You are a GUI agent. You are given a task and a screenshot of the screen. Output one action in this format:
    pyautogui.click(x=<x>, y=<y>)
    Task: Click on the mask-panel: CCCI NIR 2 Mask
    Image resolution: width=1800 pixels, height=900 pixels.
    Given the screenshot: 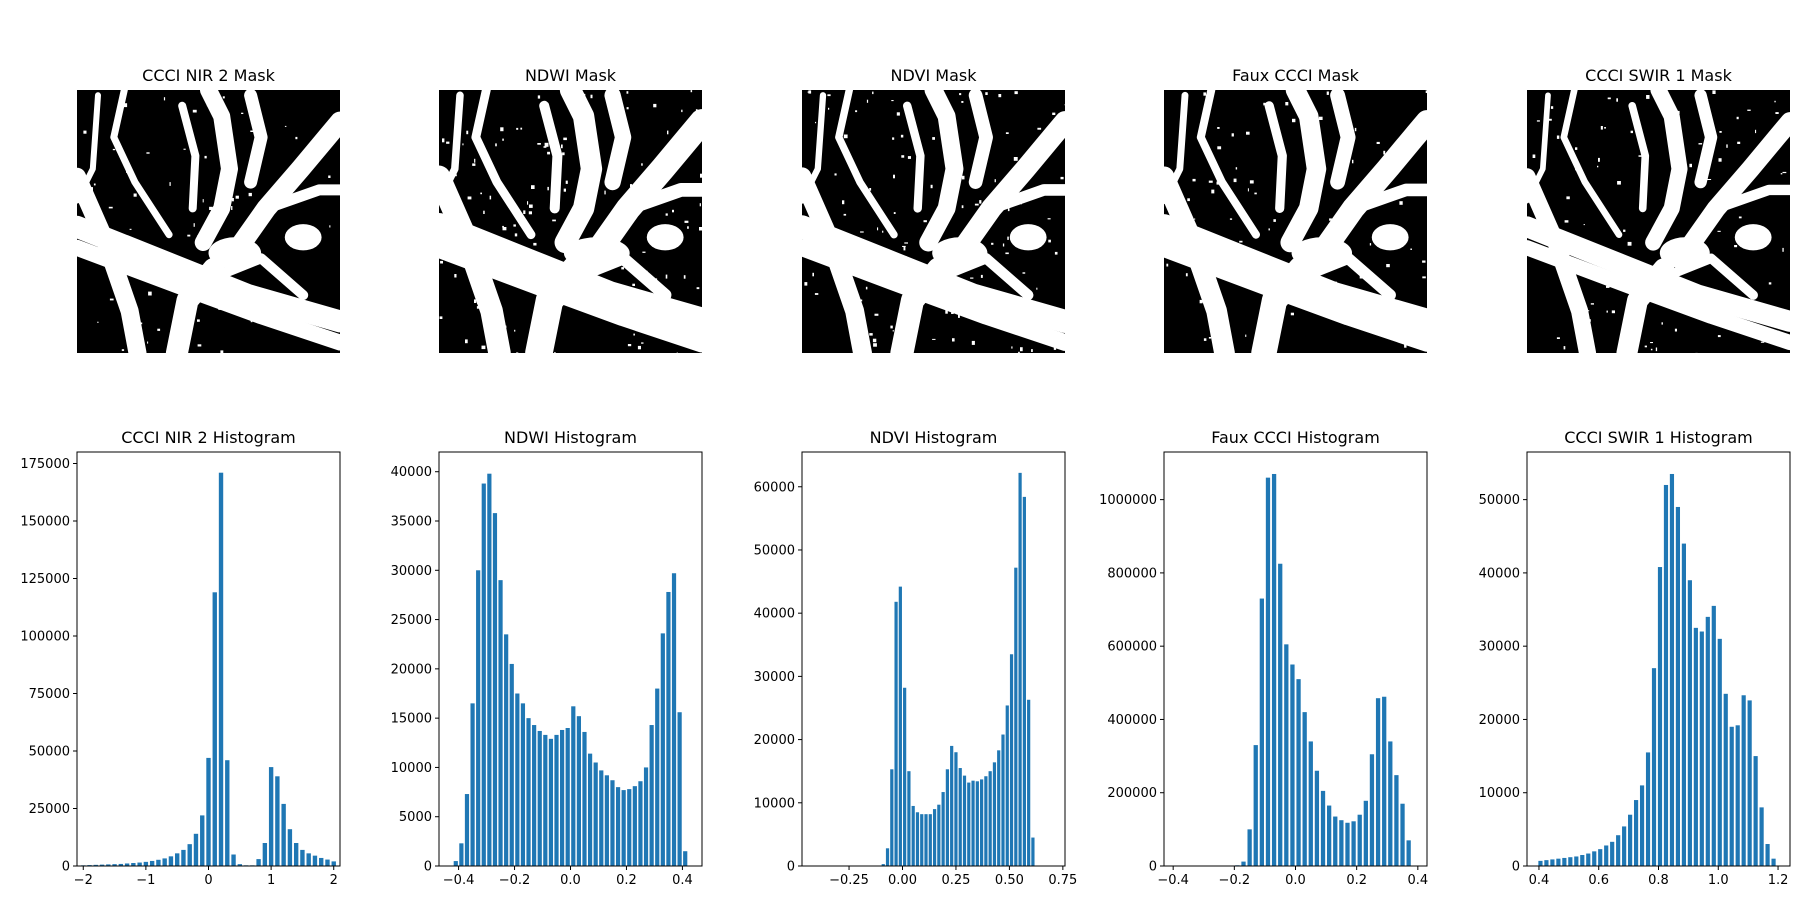 What is the action you would take?
    pyautogui.click(x=208, y=209)
    